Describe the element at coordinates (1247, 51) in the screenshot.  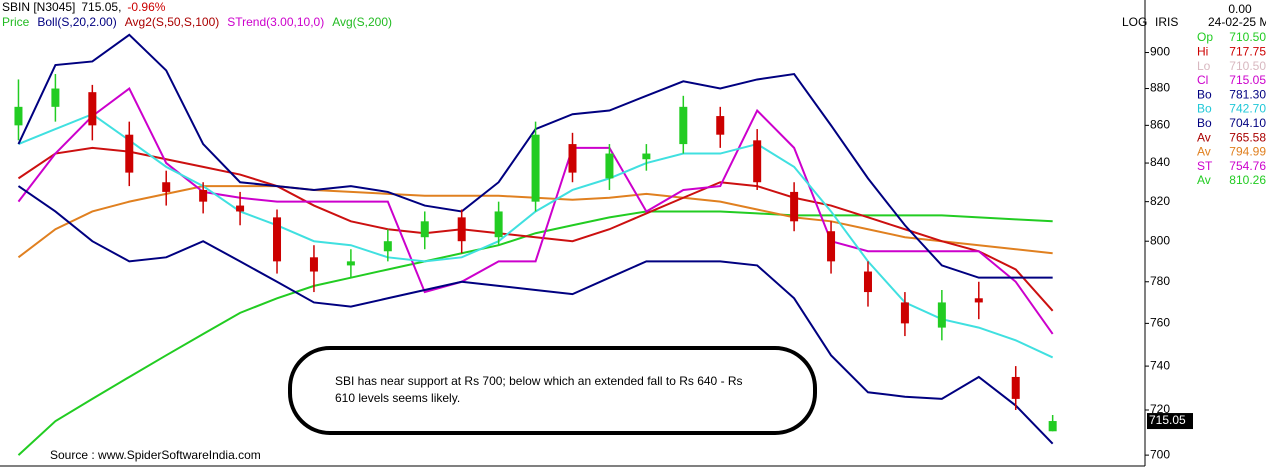
I see `info-row-value: 717.75` at that location.